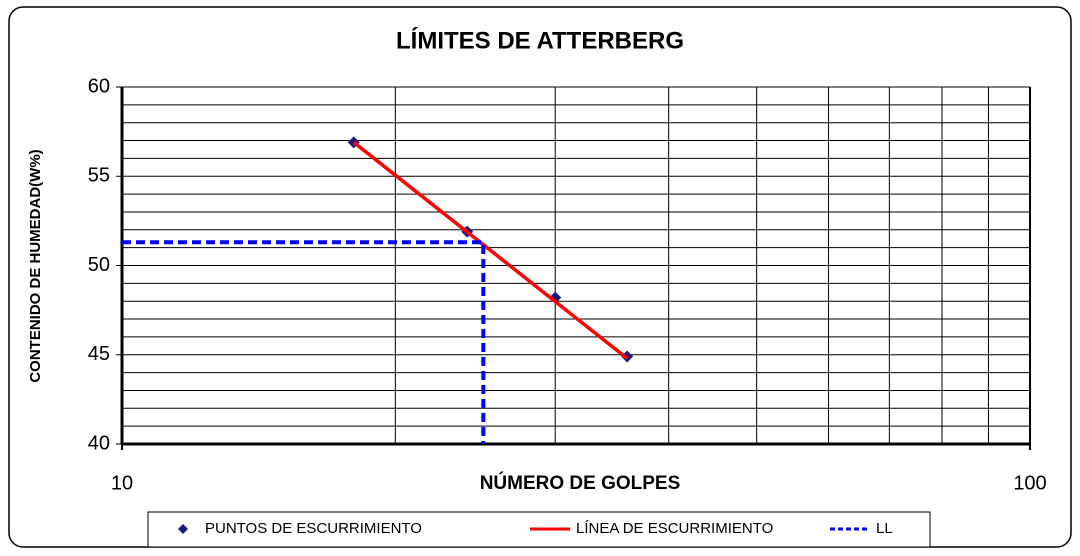 This screenshot has height=556, width=1080. I want to click on y-axis-label: CONTENIDO DE HUMEDAD(W%), so click(35, 265).